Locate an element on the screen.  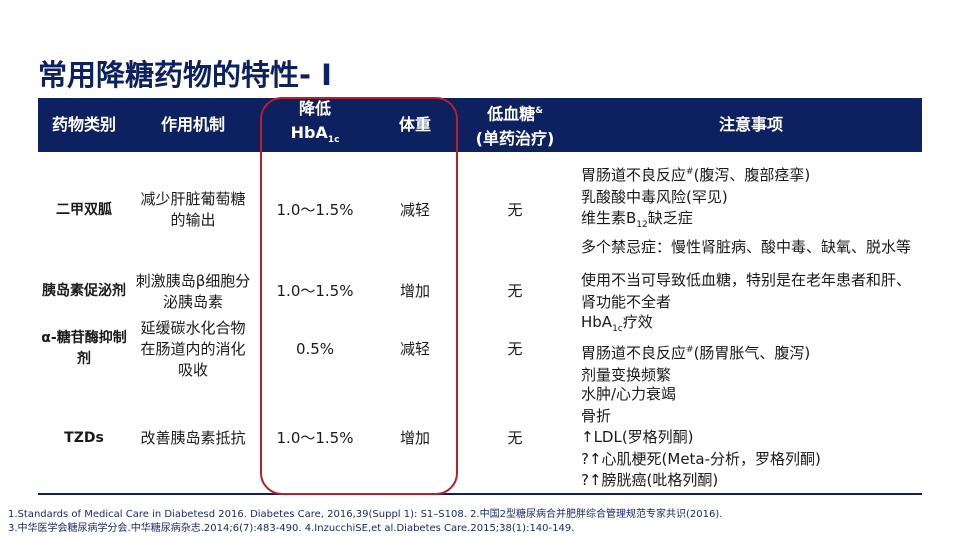
hypo-sup: & is located at coordinates (539, 111).